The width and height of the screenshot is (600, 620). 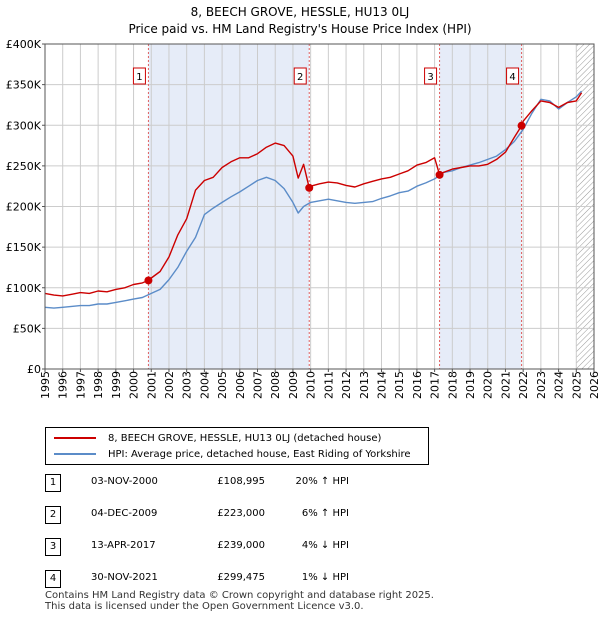 I want to click on table-row: 3 13-APR-2017 £239,000 4% ↓ HPI, so click(x=225, y=547).